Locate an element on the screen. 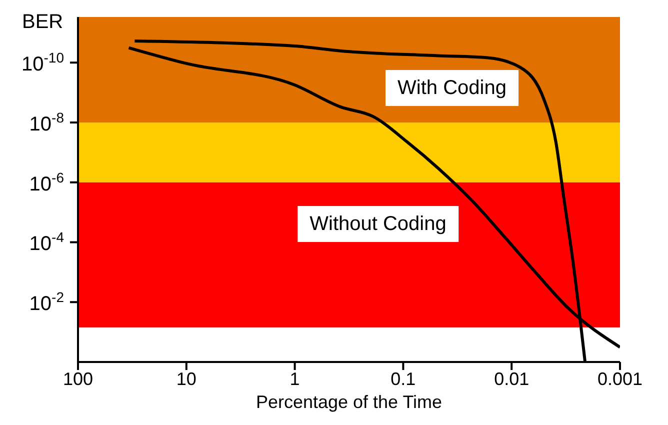  x-tick-label: 1 is located at coordinates (295, 378).